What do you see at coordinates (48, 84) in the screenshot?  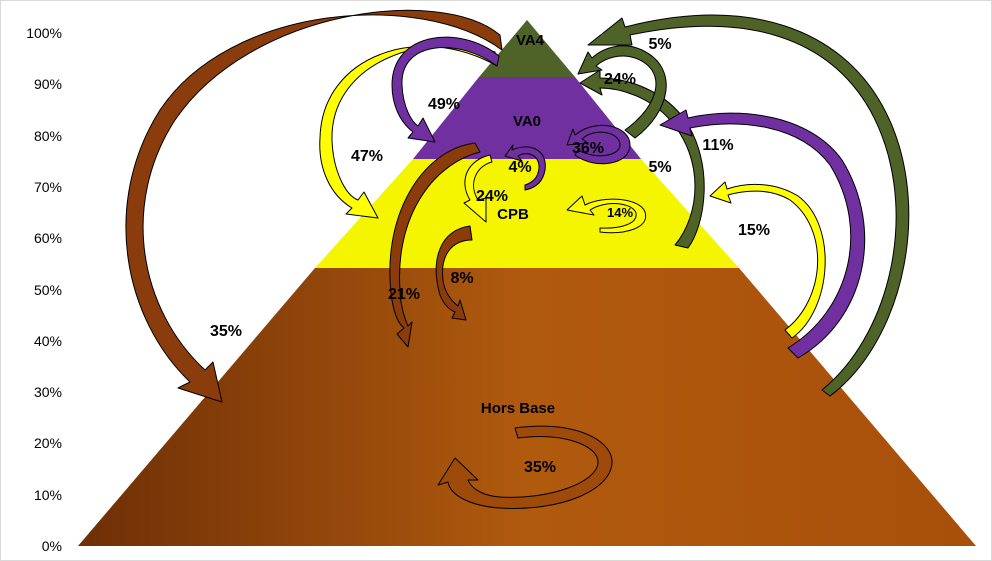 I see `y-tick-label: 90%` at bounding box center [48, 84].